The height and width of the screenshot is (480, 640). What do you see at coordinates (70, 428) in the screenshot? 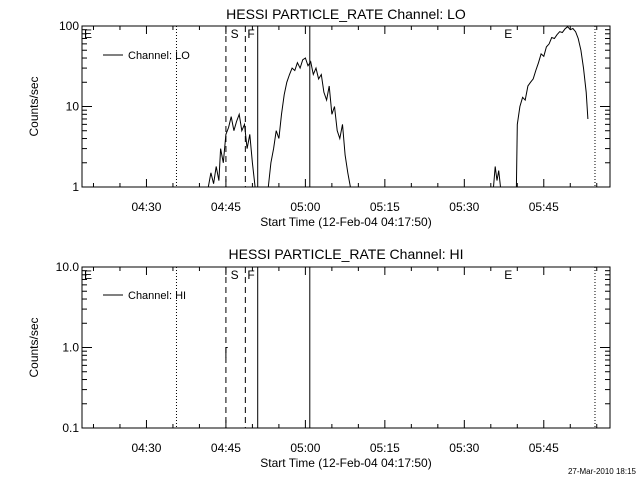
I see `hi-ytick-label-0: 0.1` at bounding box center [70, 428].